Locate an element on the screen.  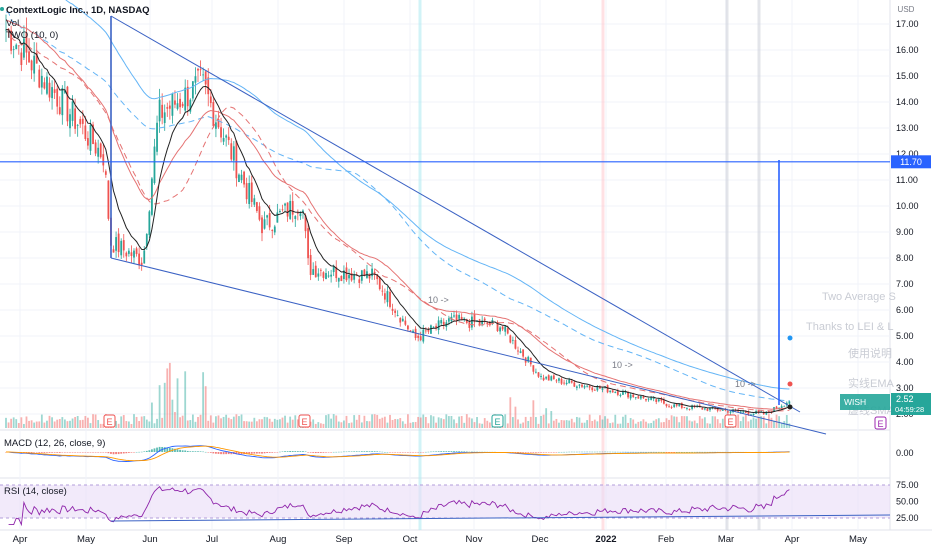
earnings-marker-4: E is located at coordinates (730, 421).